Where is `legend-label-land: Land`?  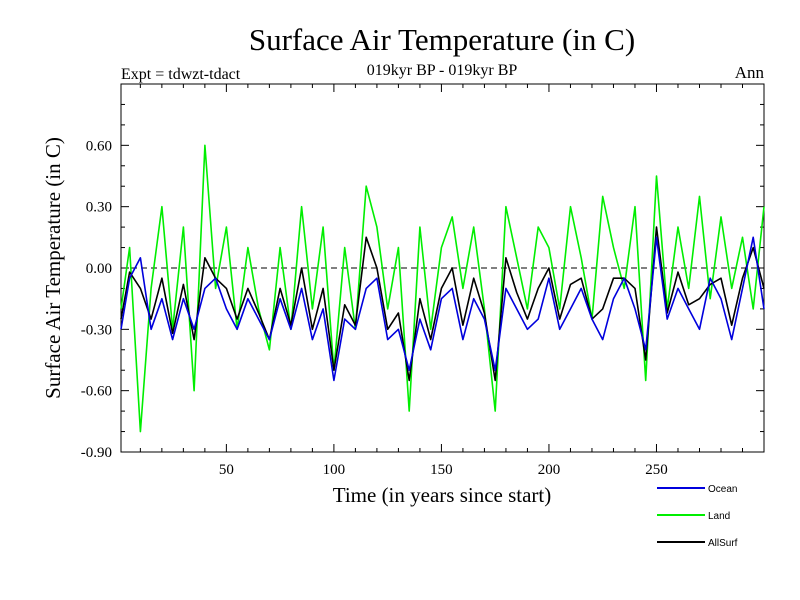
legend-label-land: Land is located at coordinates (719, 516).